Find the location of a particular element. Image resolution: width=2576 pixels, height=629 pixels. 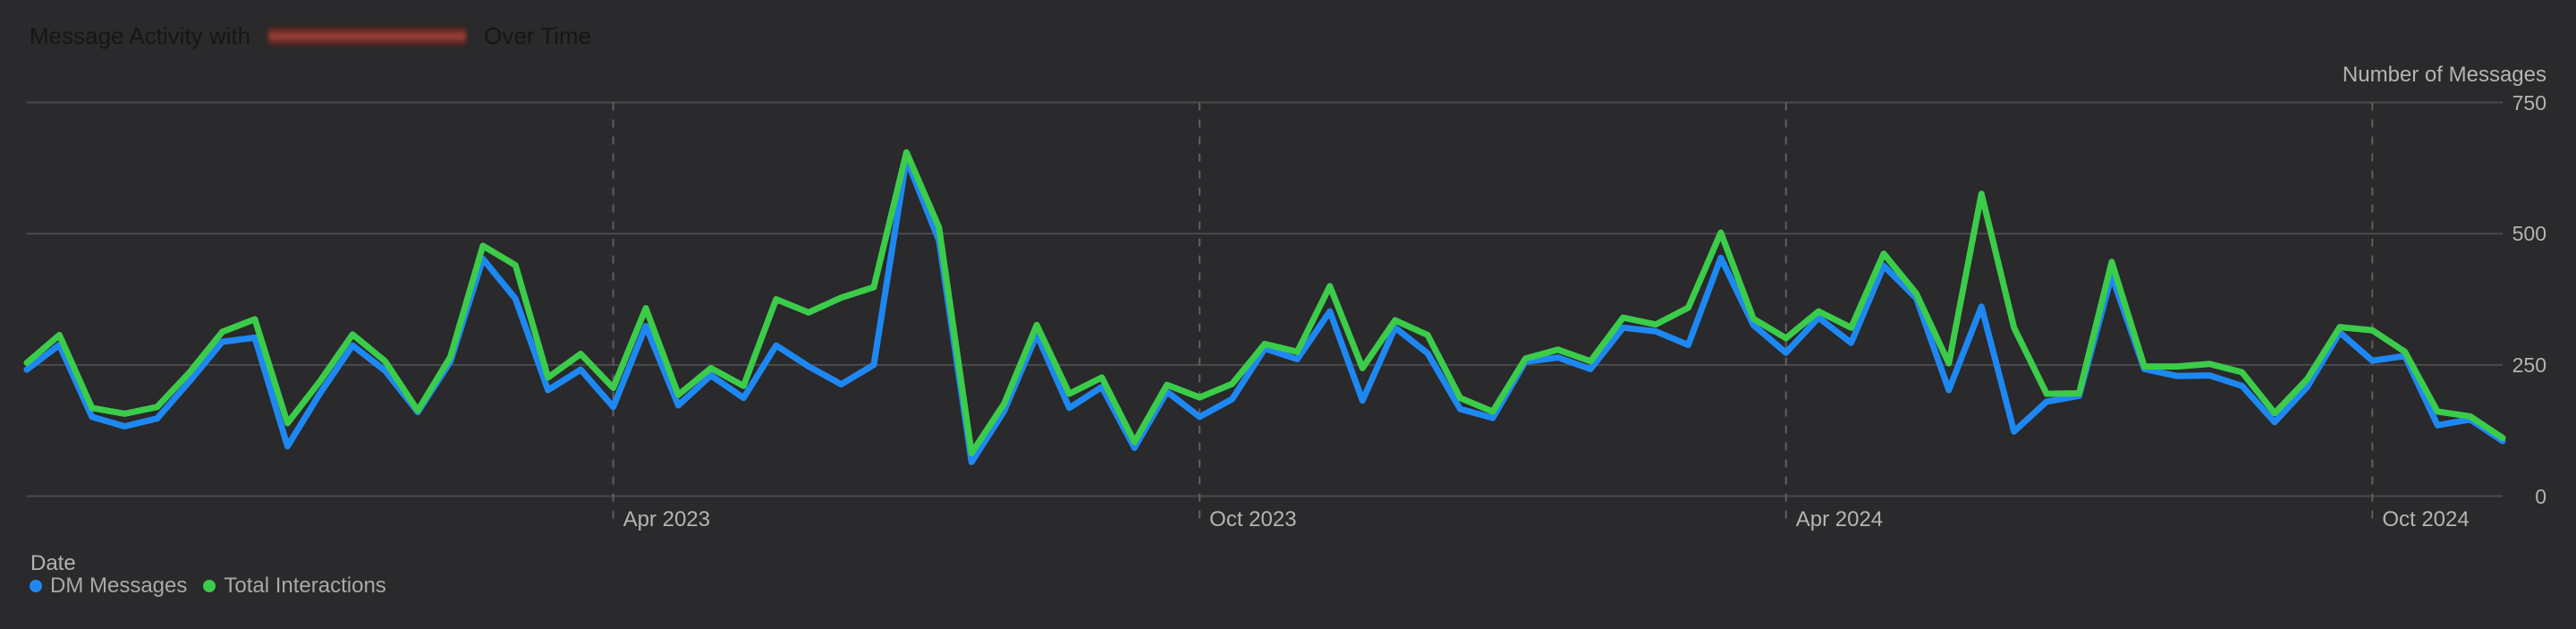

chart-title-suffix: Over Time is located at coordinates (538, 35).